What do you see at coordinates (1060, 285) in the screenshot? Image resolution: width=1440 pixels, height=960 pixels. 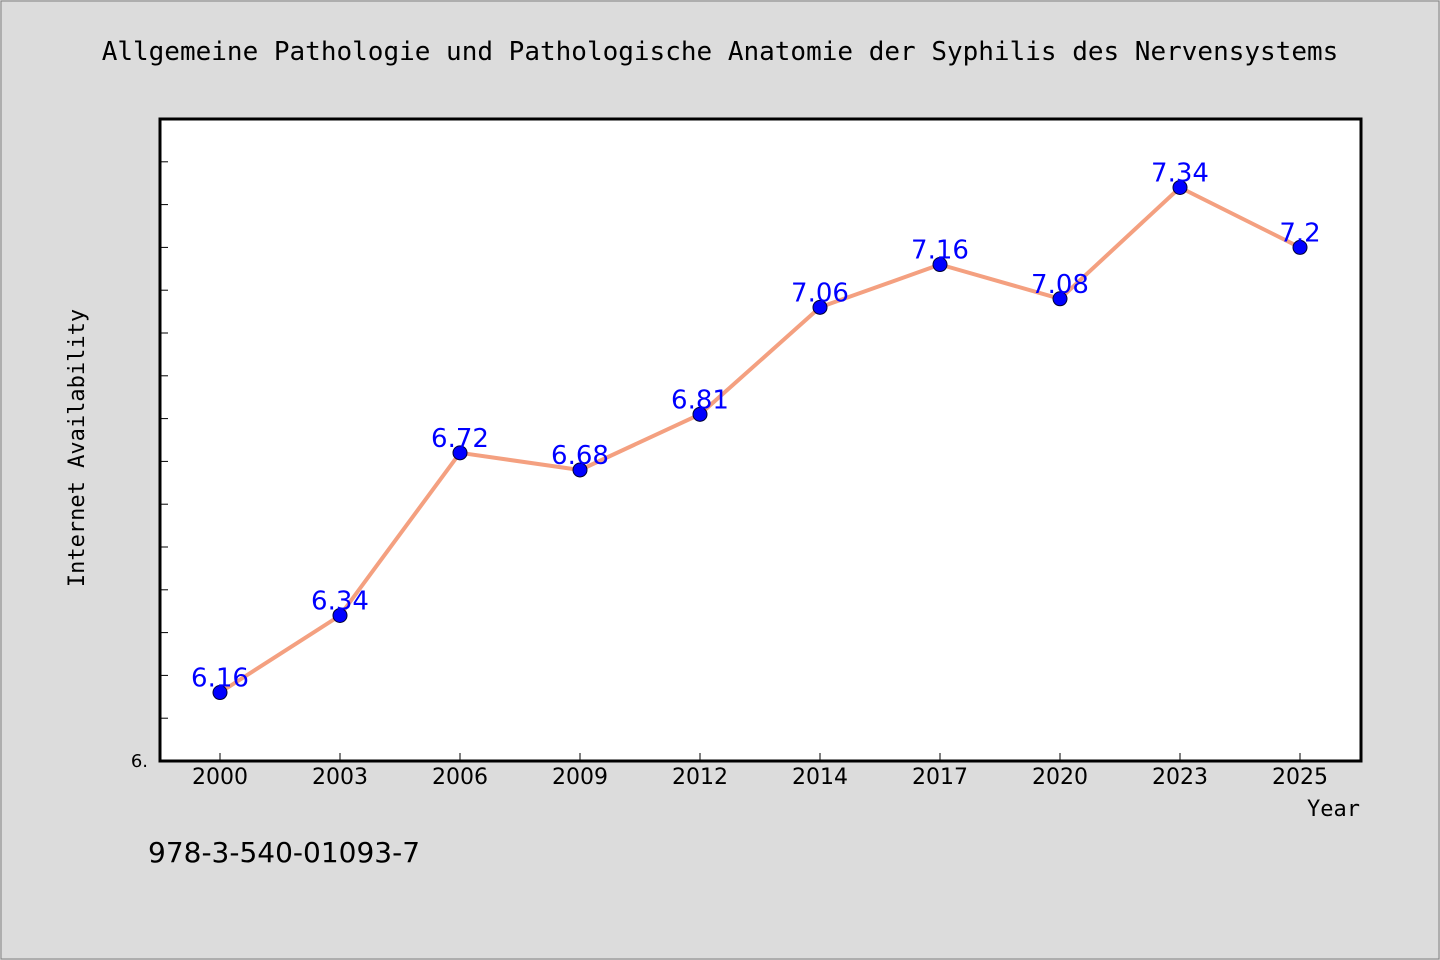 I see `data-label: 7.08` at bounding box center [1060, 285].